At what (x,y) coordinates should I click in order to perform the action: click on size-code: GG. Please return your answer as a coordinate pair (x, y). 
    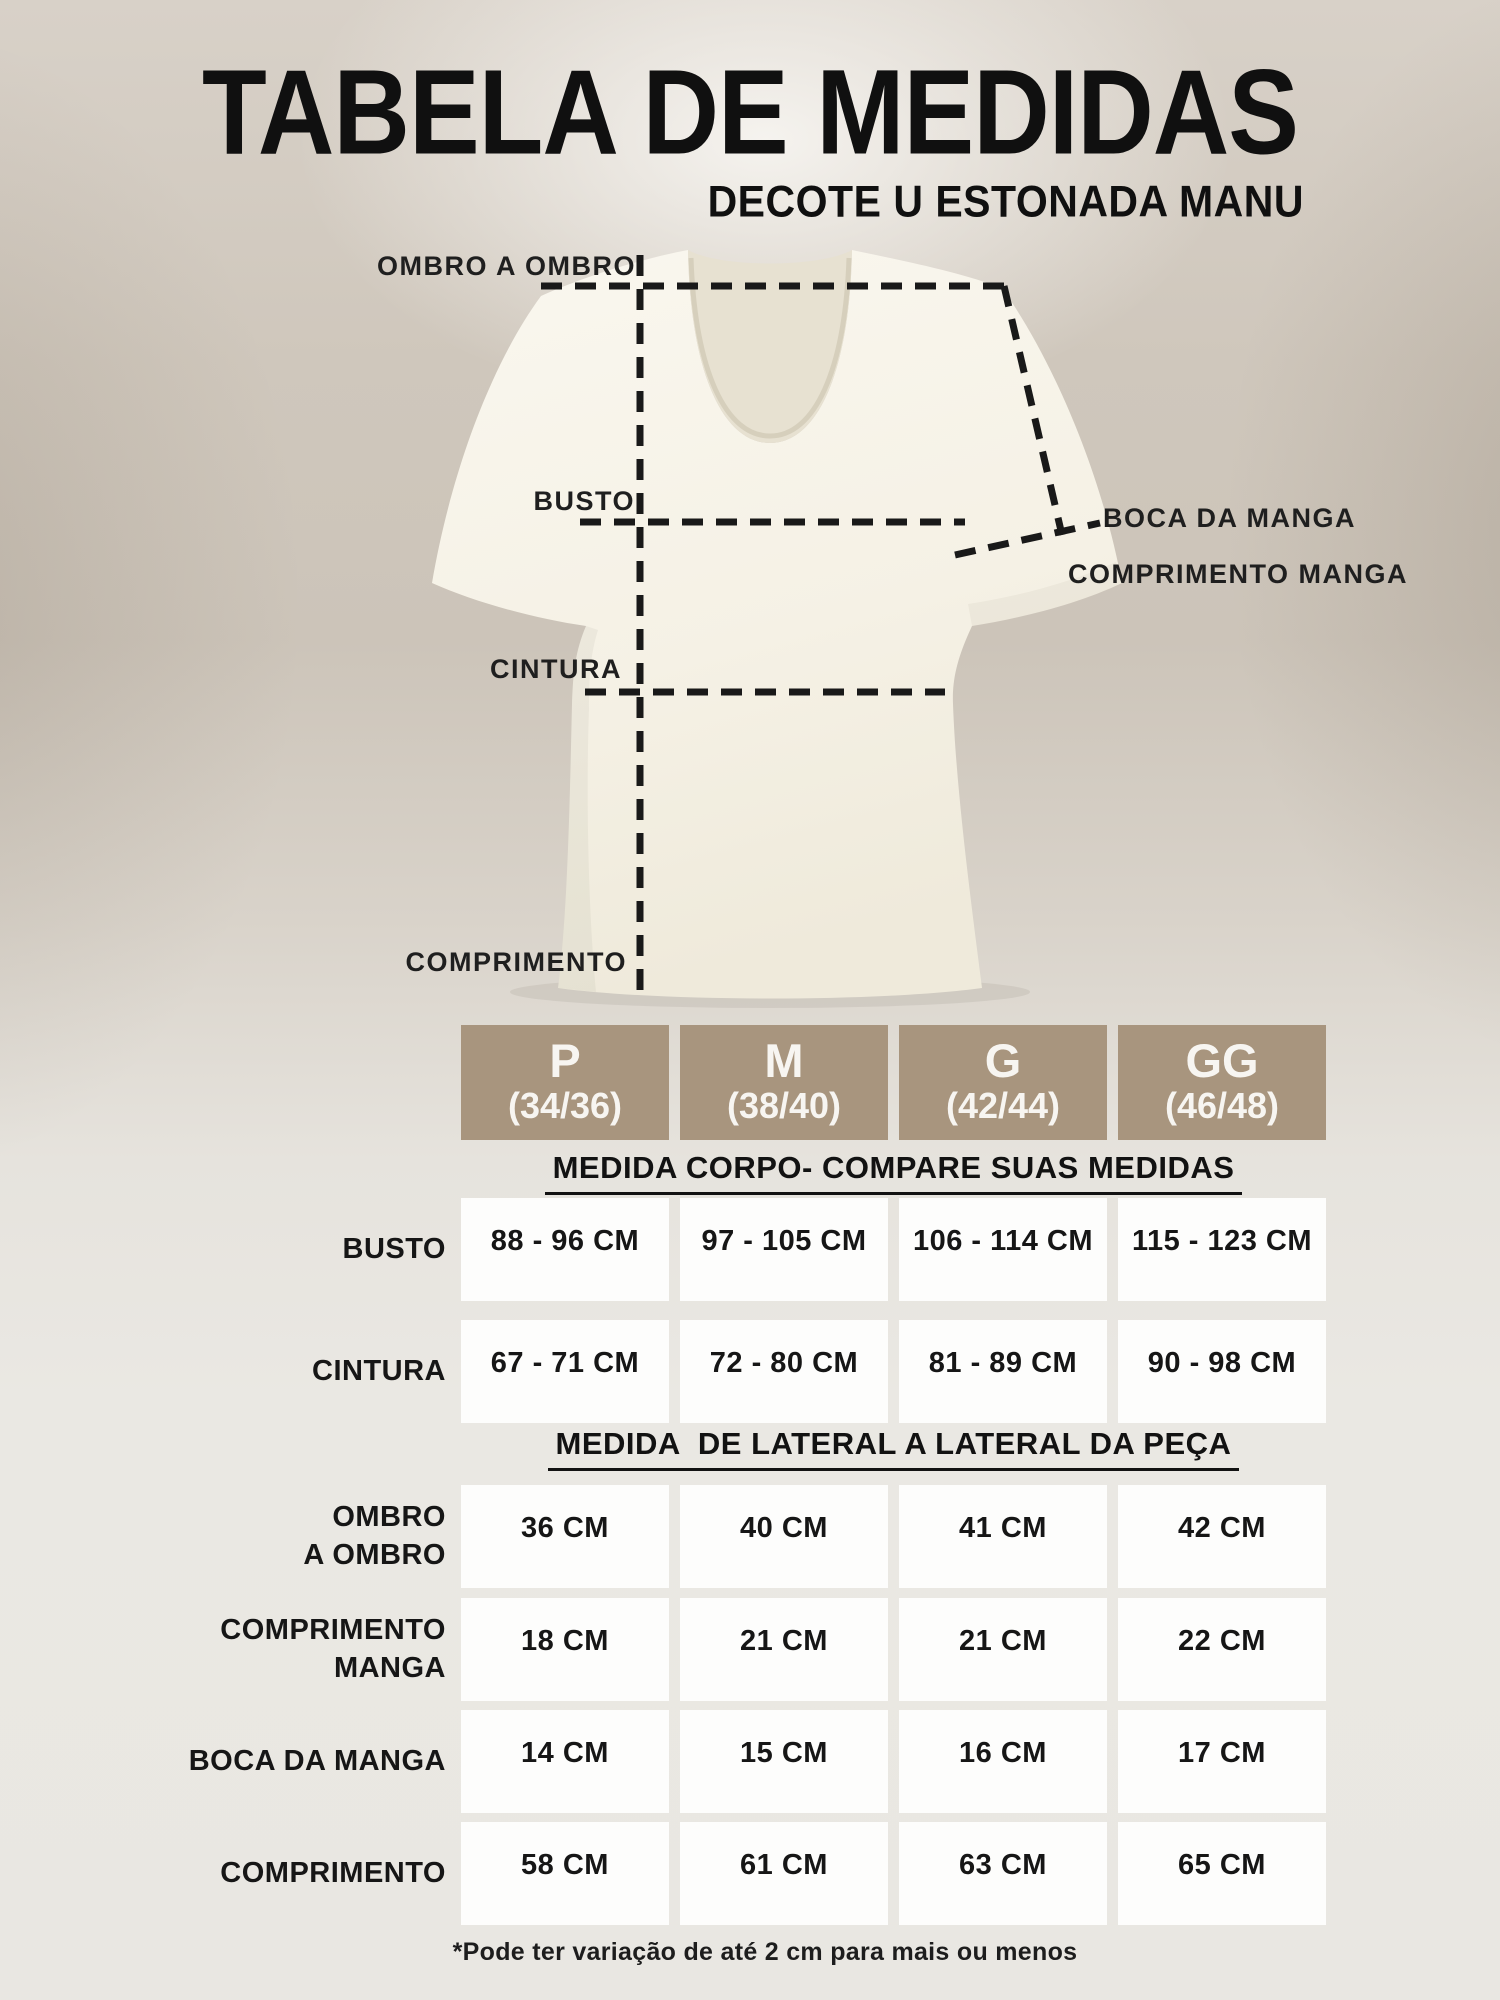
    Looking at the image, I should click on (1222, 1060).